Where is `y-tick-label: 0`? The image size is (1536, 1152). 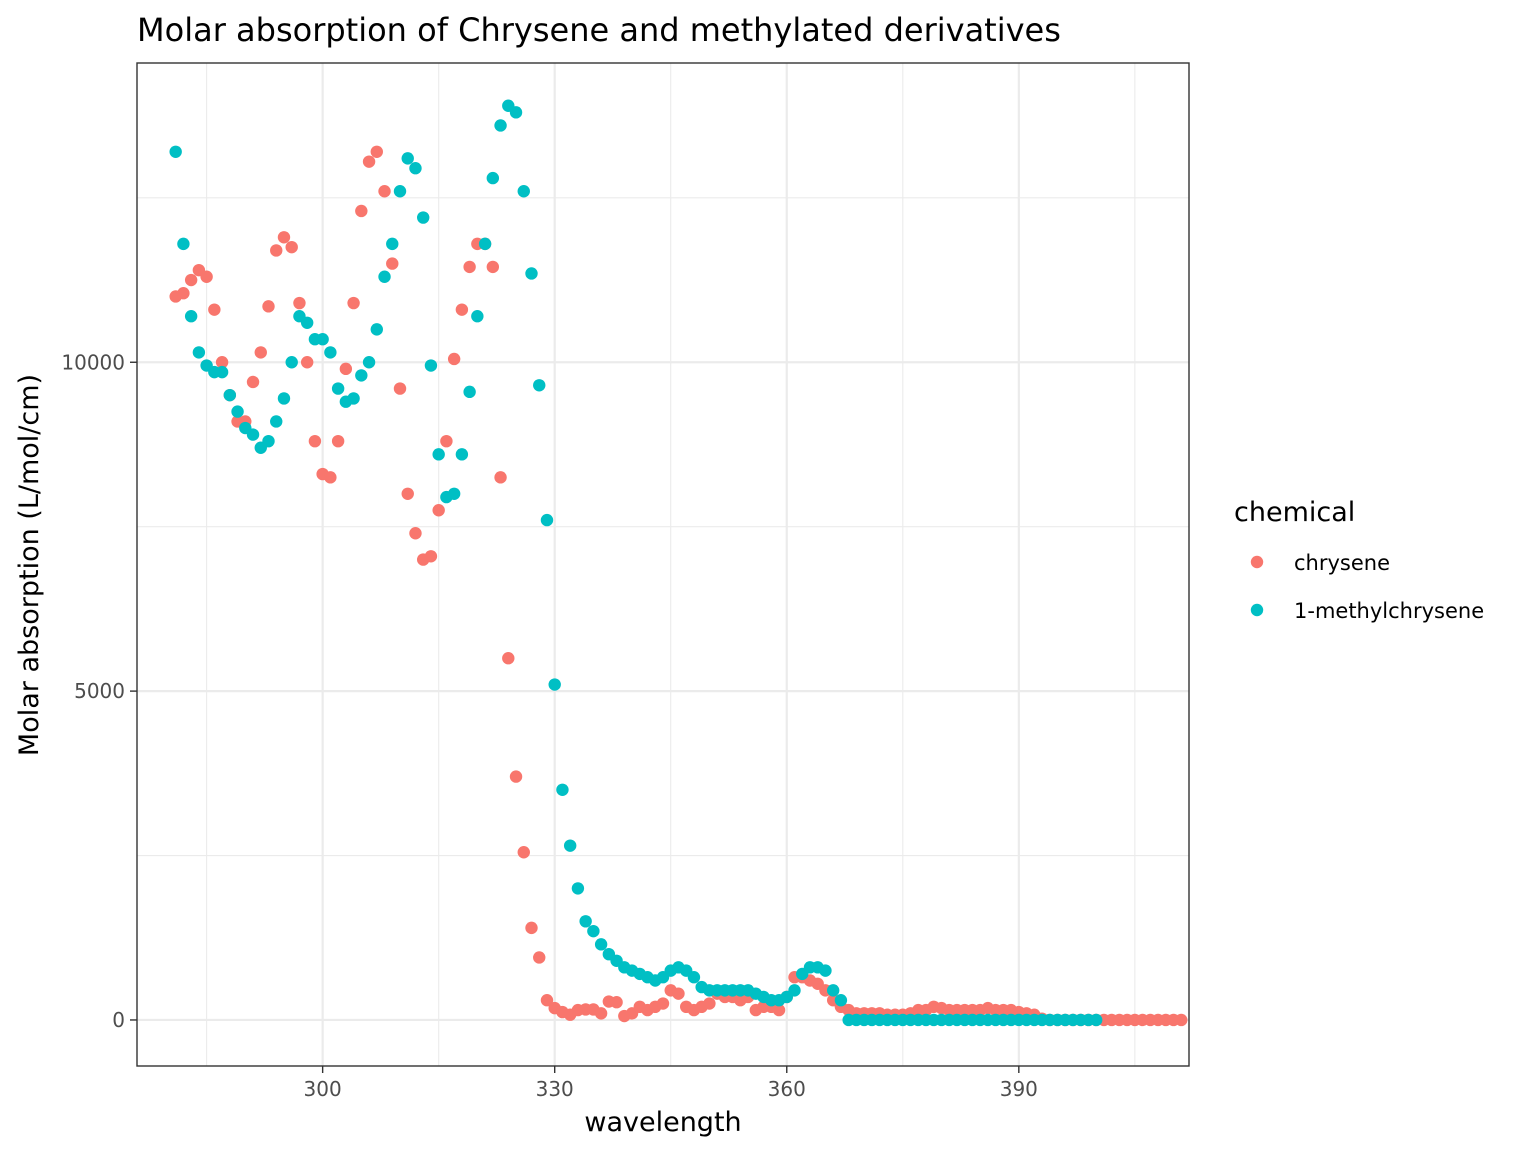
y-tick-label: 0 is located at coordinates (118, 1020).